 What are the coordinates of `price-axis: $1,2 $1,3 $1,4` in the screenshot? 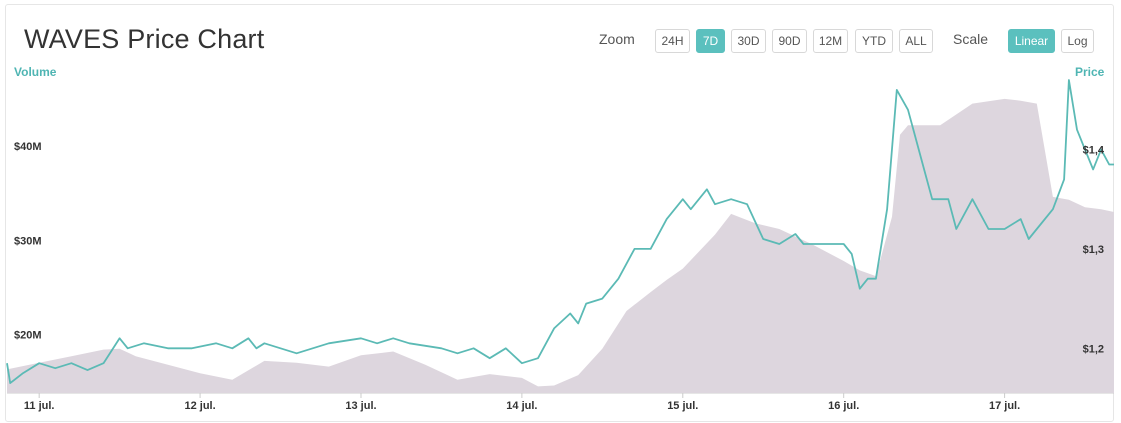 It's located at (1094, 250).